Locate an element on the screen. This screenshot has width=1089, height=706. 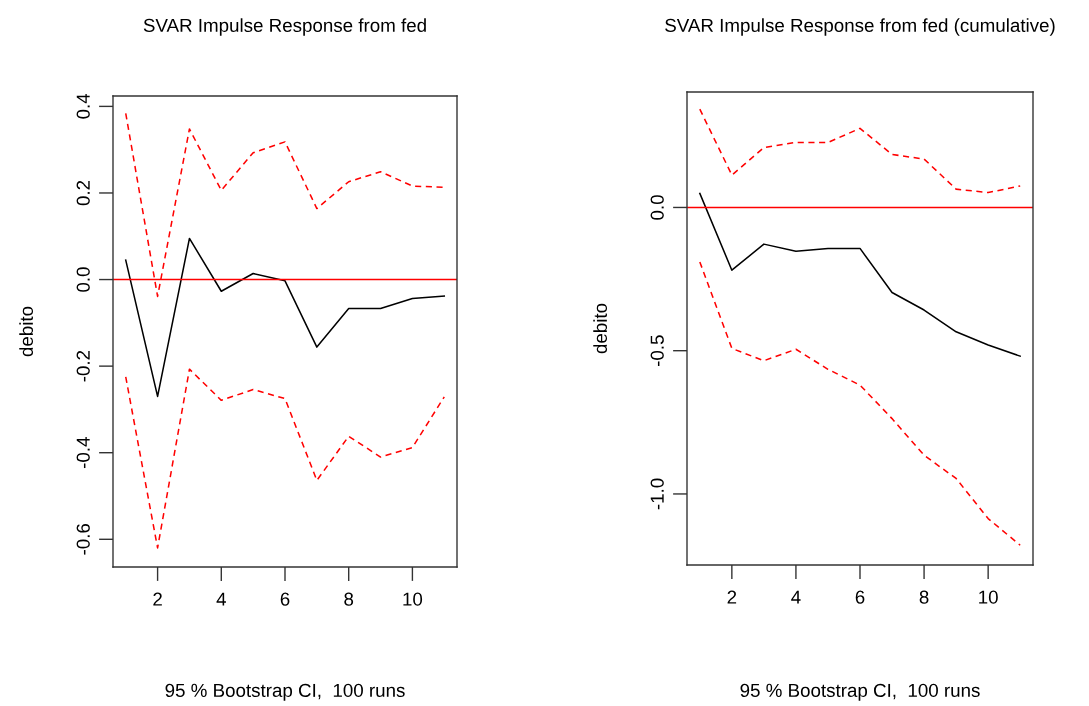
chart-title: SVAR Impulse Response from fed is located at coordinates (284, 27).